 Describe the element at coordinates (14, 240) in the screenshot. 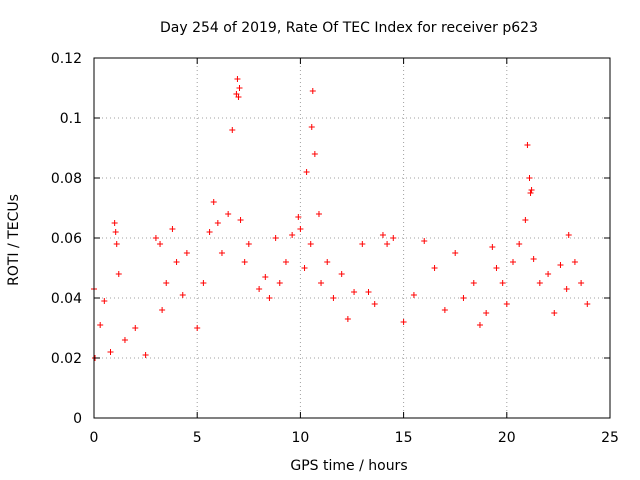

I see `y-axis-label: ROTI / TECUs` at that location.